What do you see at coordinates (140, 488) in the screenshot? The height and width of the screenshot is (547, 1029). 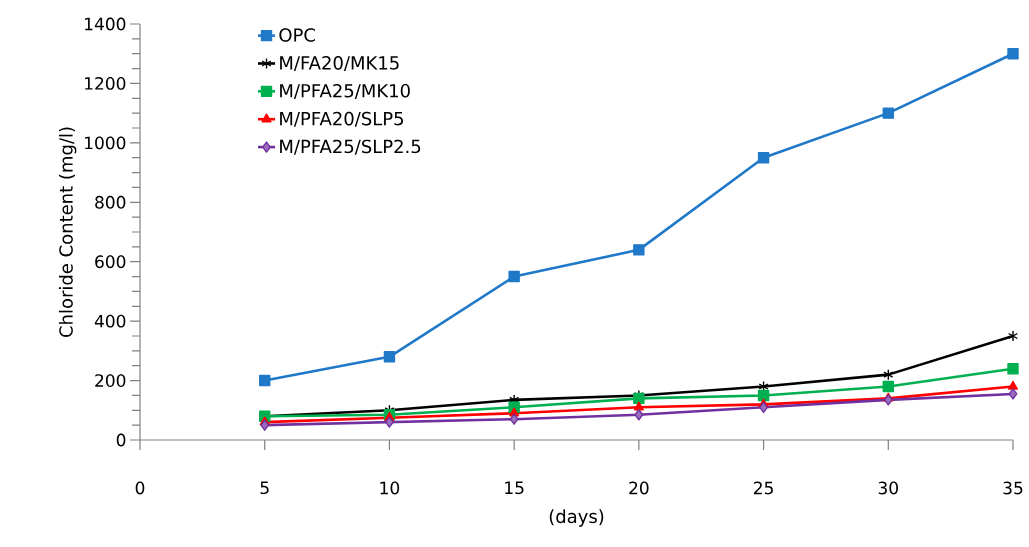 I see `x-tick-label: 0` at bounding box center [140, 488].